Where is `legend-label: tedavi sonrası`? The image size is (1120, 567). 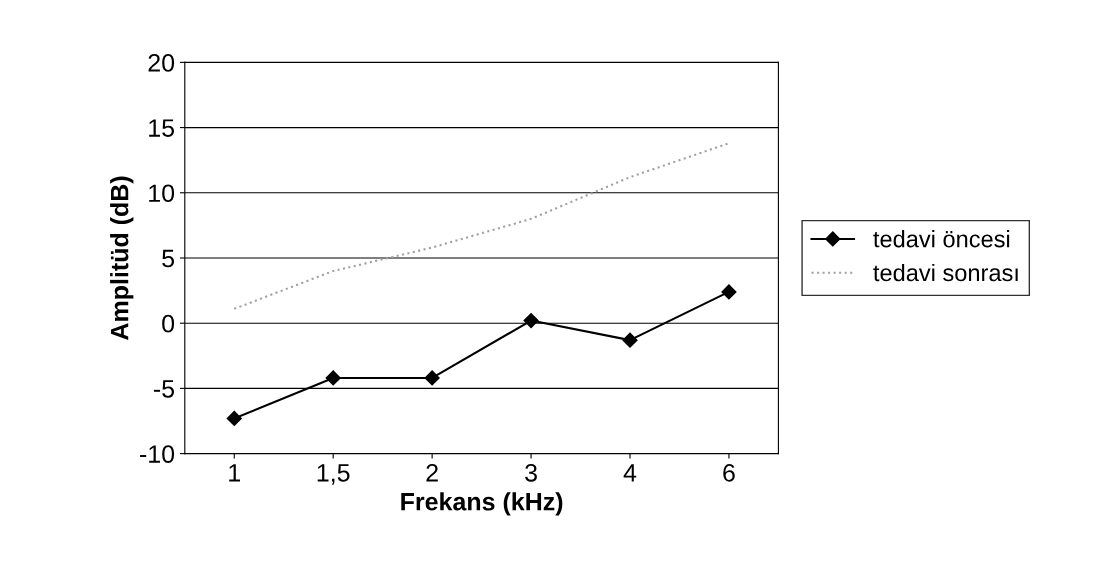
legend-label: tedavi sonrası is located at coordinates (945, 272).